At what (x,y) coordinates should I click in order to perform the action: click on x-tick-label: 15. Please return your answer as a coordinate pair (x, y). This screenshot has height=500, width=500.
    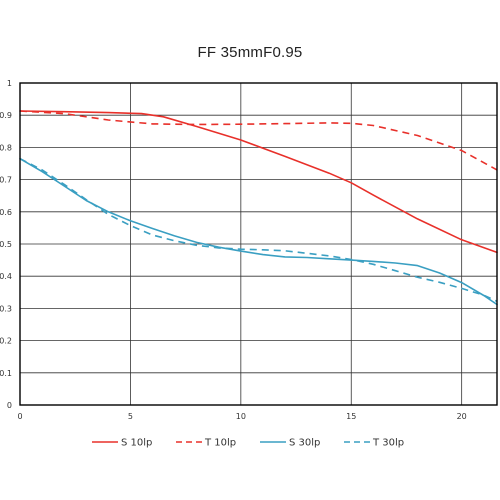
    Looking at the image, I should click on (351, 416).